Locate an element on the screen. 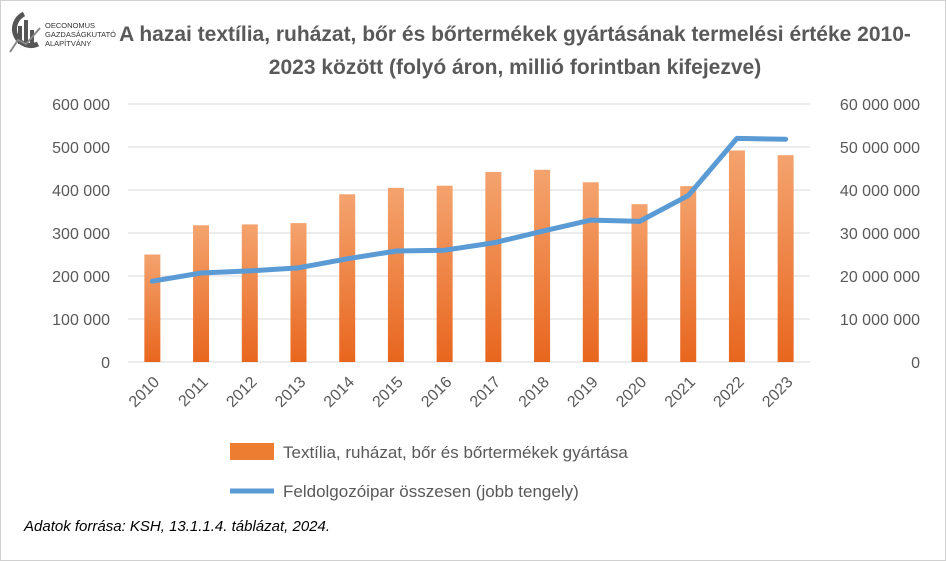 Image resolution: width=946 pixels, height=561 pixels. x-tick-label: 2019 is located at coordinates (582, 392).